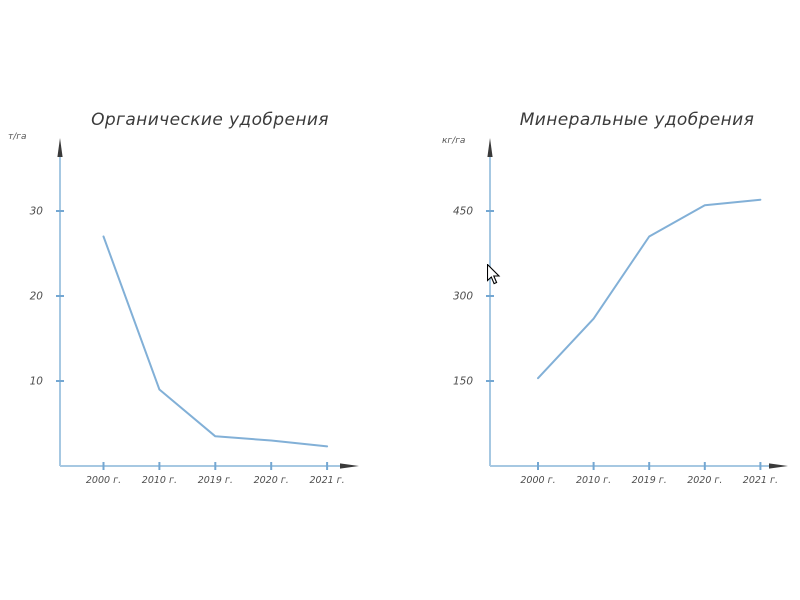 Image resolution: width=800 pixels, height=600 pixels. What do you see at coordinates (454, 141) in the screenshot?
I see `mineral-y-unit-label: кг/га` at bounding box center [454, 141].